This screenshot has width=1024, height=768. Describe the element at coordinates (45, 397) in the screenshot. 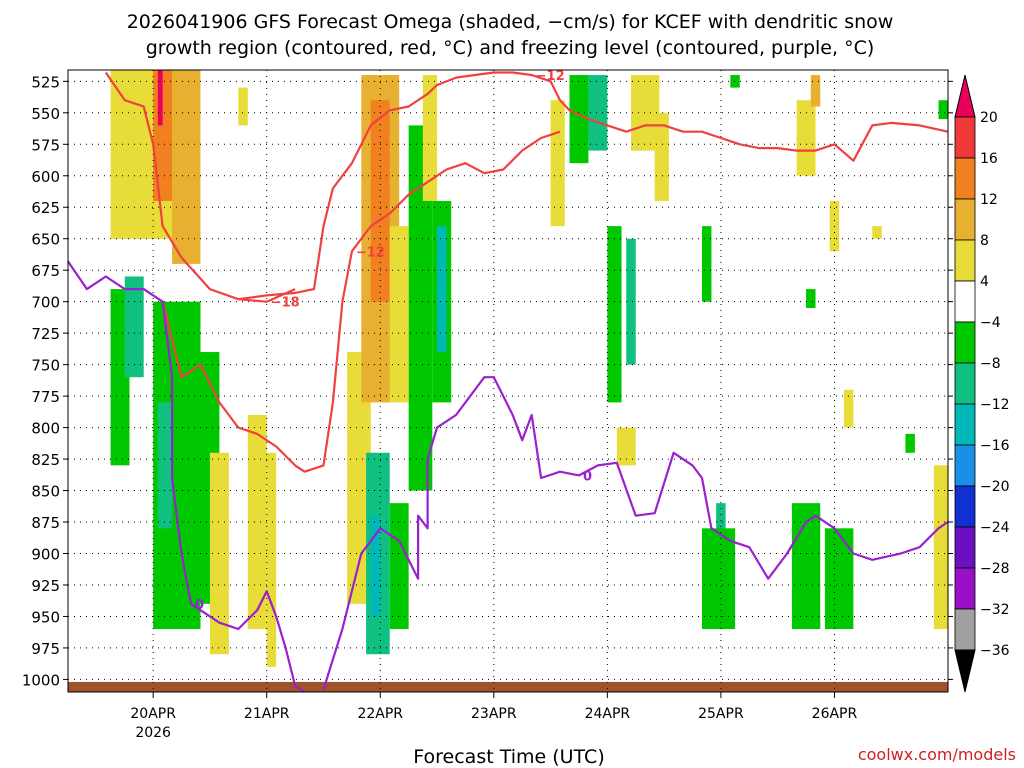

I see `y-tick-label: 775` at that location.